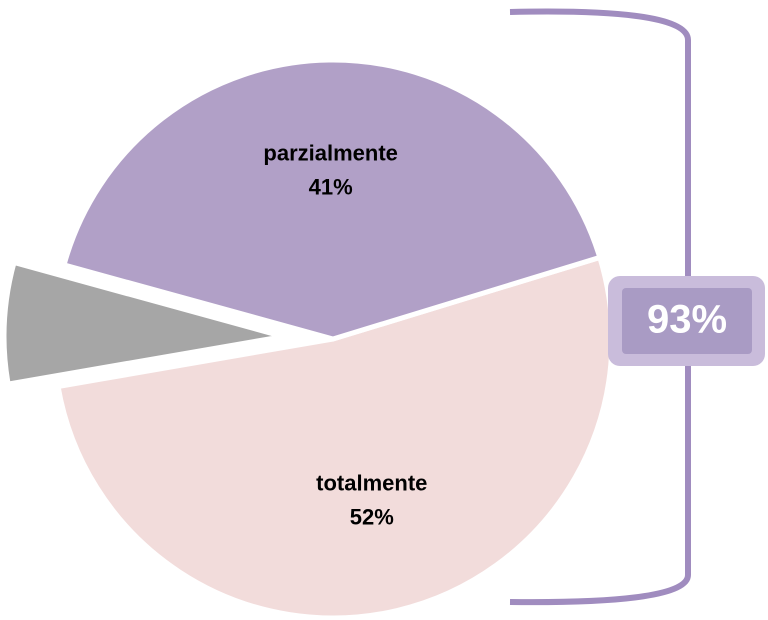  What do you see at coordinates (331, 186) in the screenshot?
I see `value-label: 41%` at bounding box center [331, 186].